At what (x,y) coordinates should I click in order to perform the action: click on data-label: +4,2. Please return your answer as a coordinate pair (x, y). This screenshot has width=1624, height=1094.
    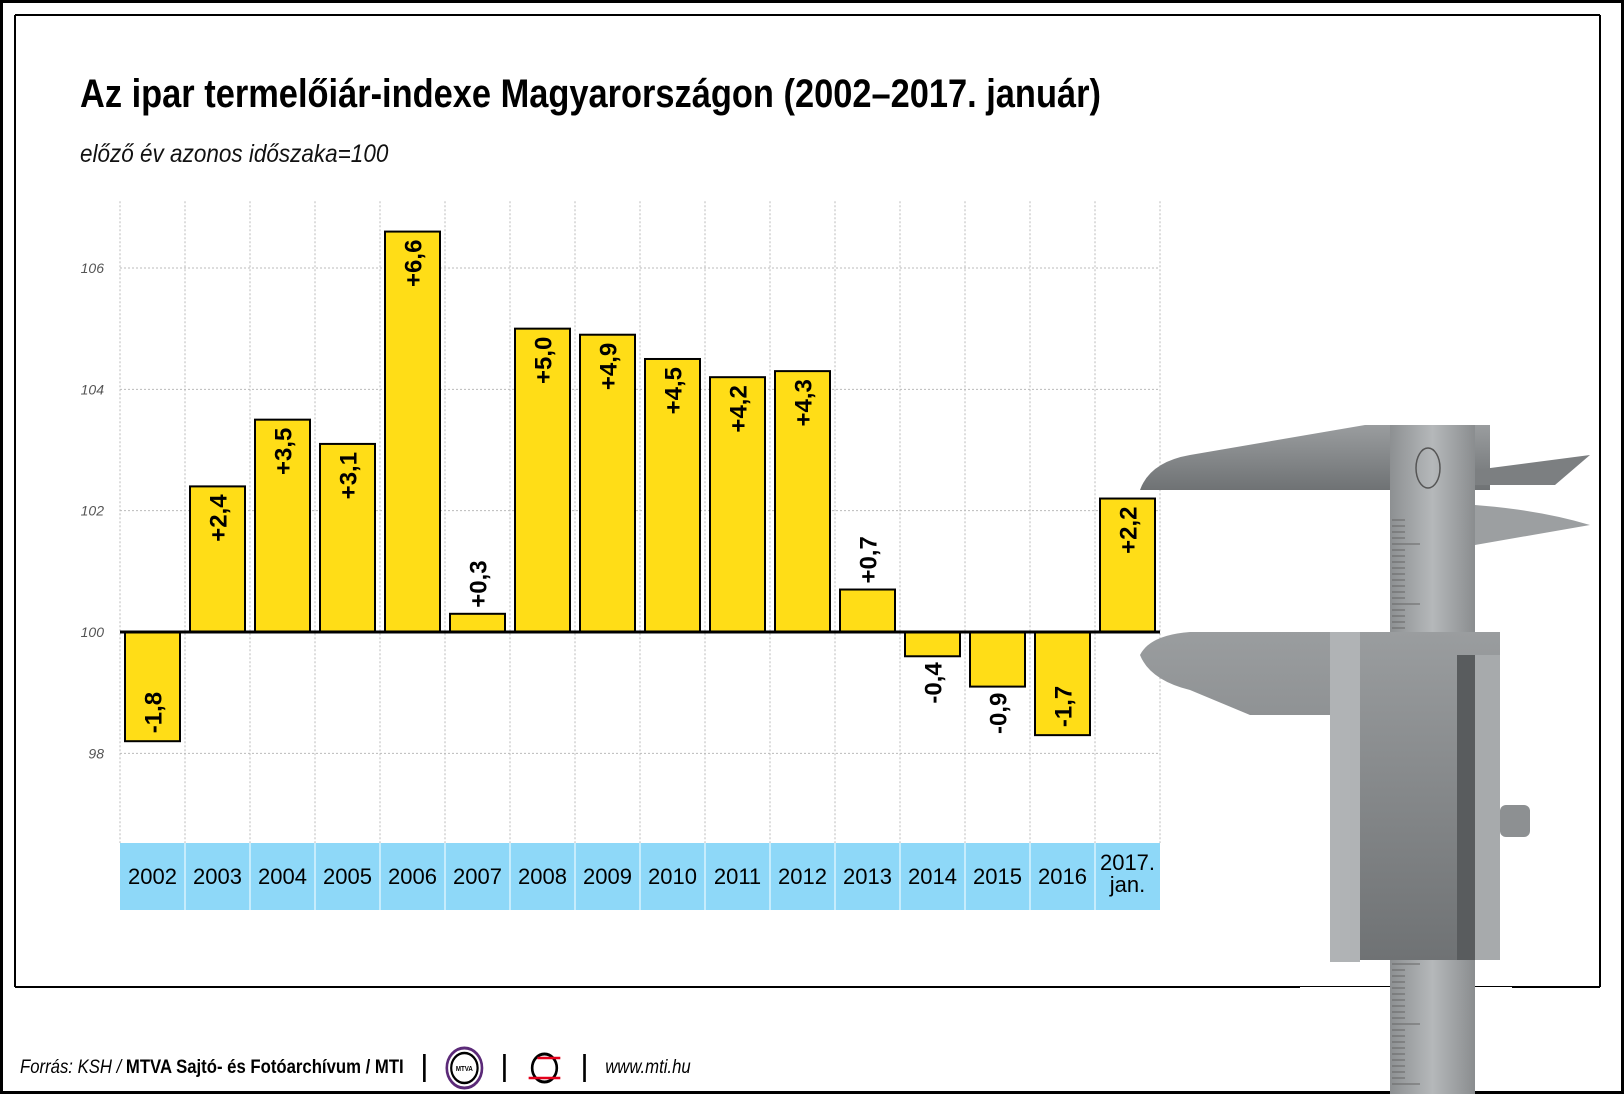
    Looking at the image, I should click on (739, 408).